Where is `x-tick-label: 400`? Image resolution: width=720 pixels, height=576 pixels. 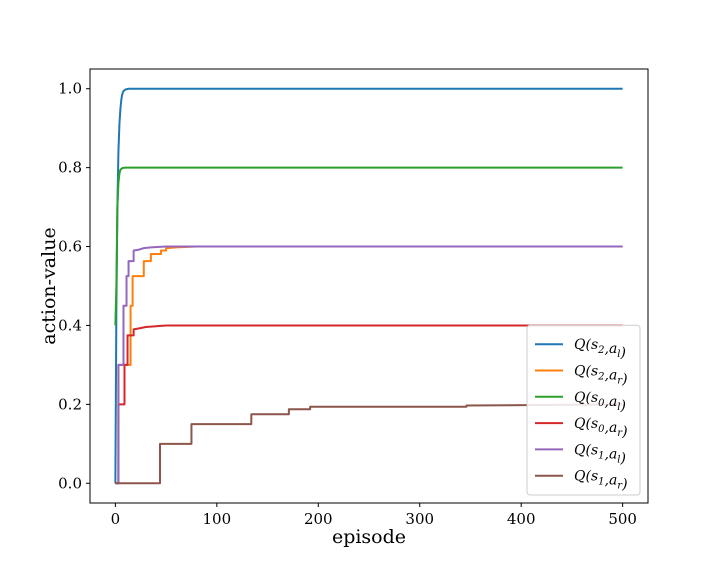
x-tick-label: 400 is located at coordinates (521, 519).